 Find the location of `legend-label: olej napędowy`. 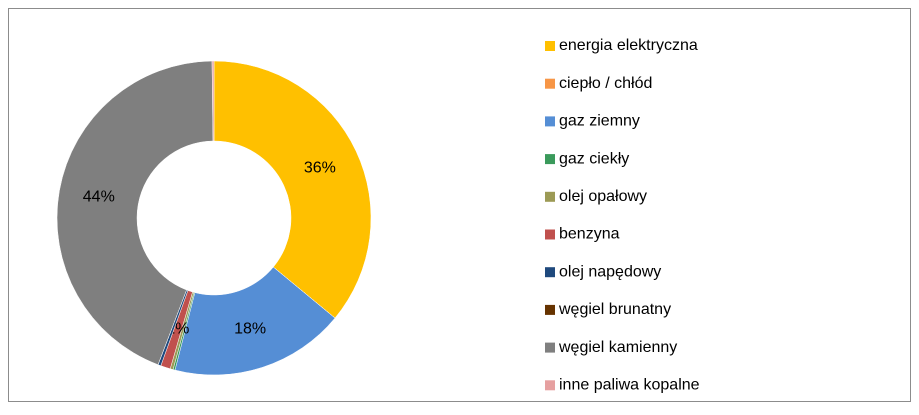

legend-label: olej napędowy is located at coordinates (610, 271).